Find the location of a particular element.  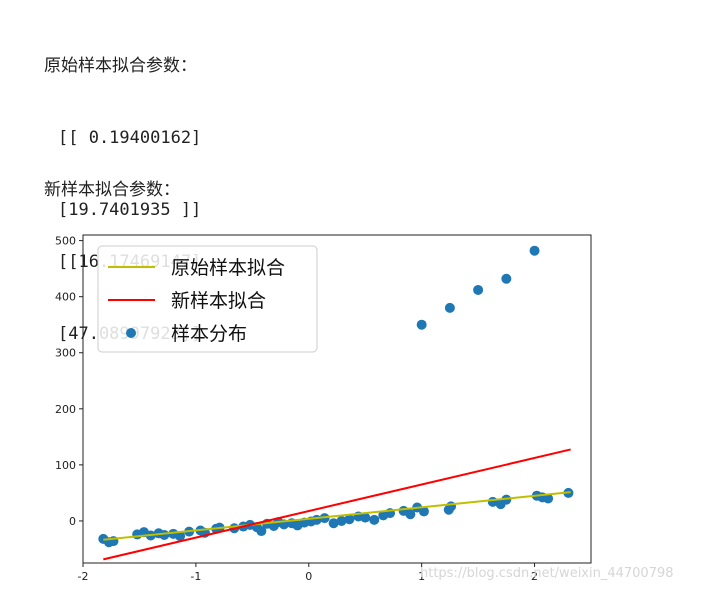

original-params-line-2: [19.7401935 ]] is located at coordinates (130, 210).